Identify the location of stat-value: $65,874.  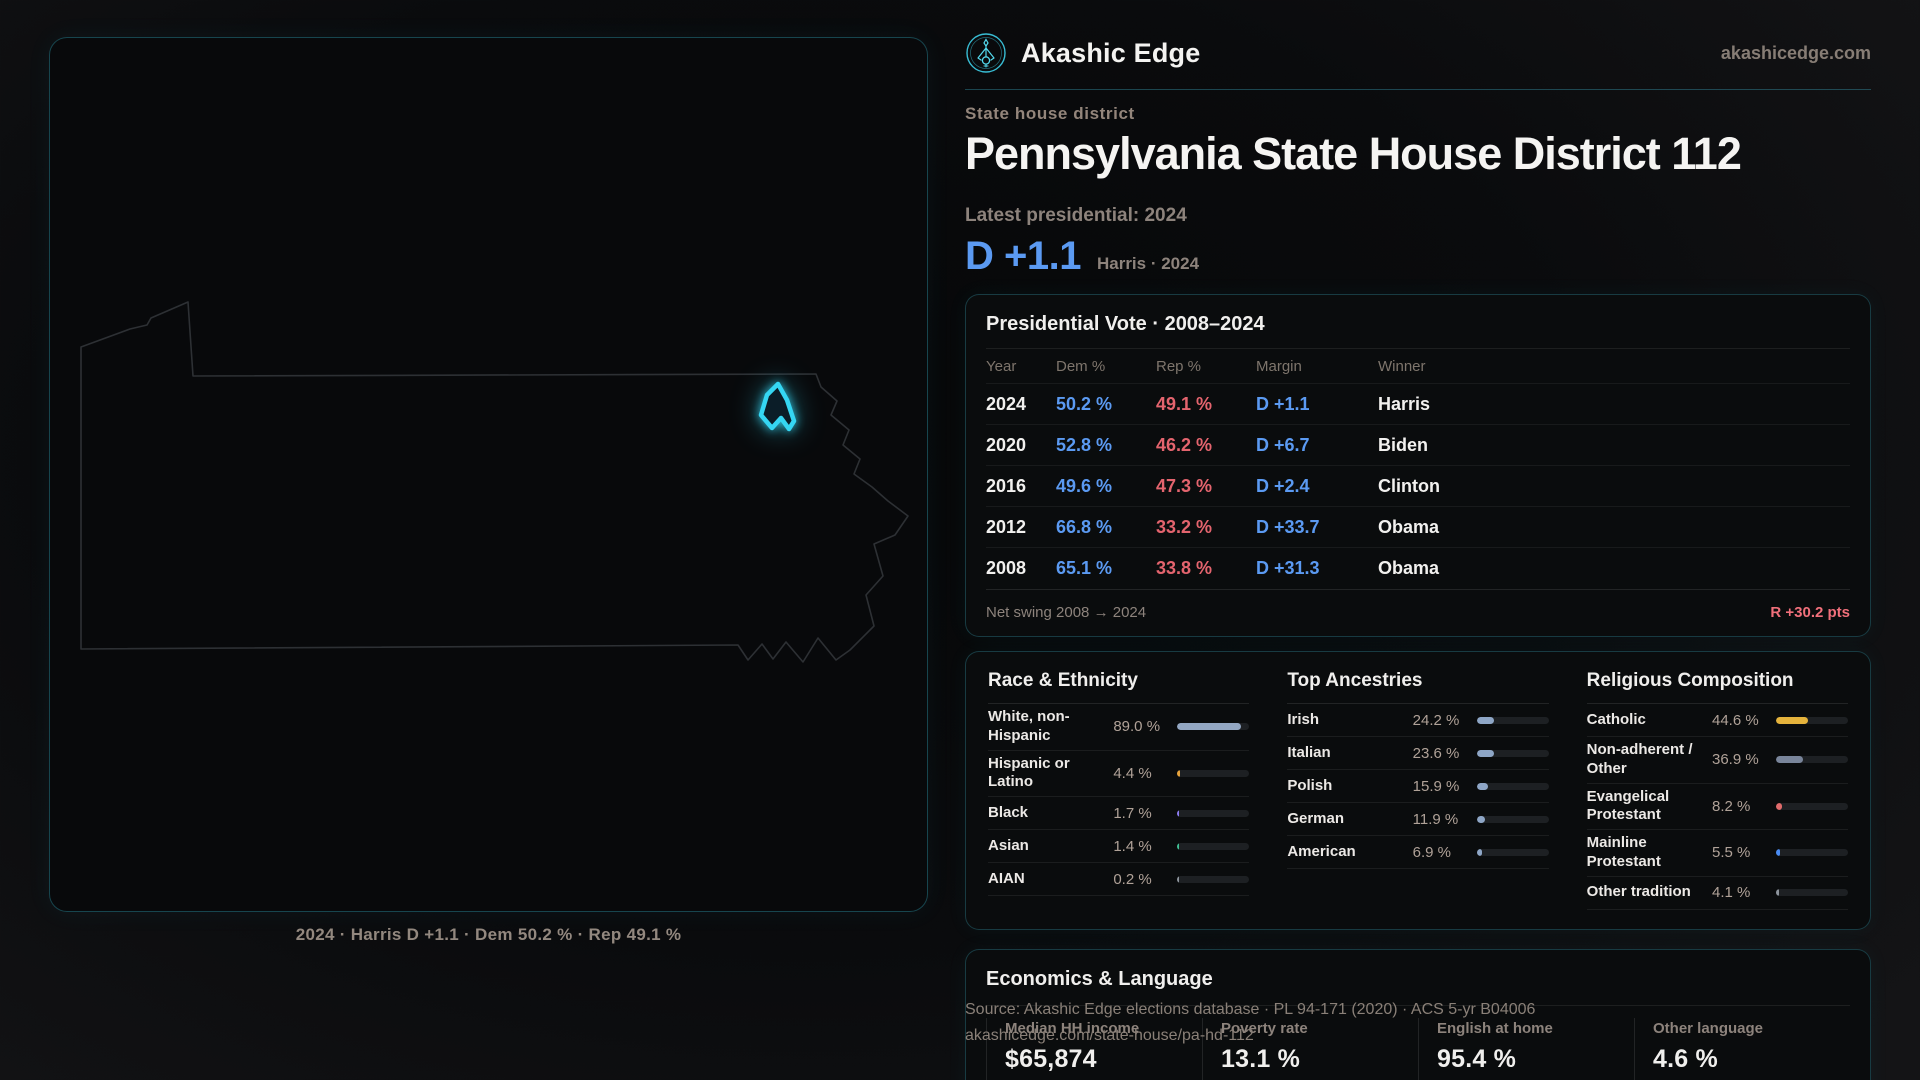
(1051, 1059).